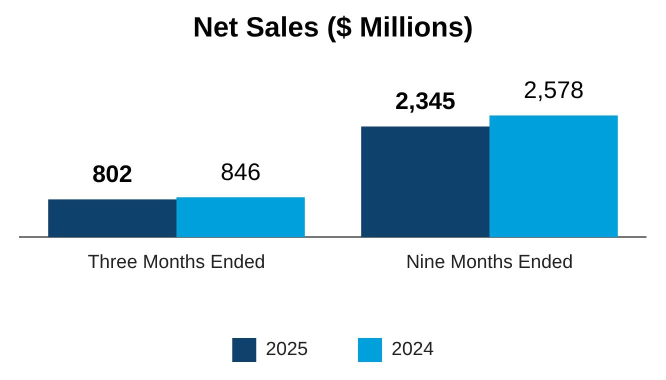 The image size is (666, 380). Describe the element at coordinates (413, 349) in the screenshot. I see `legend-label: 2024` at that location.